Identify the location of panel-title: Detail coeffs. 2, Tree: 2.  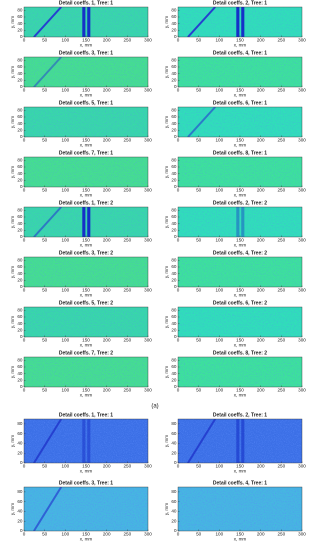
(240, 203).